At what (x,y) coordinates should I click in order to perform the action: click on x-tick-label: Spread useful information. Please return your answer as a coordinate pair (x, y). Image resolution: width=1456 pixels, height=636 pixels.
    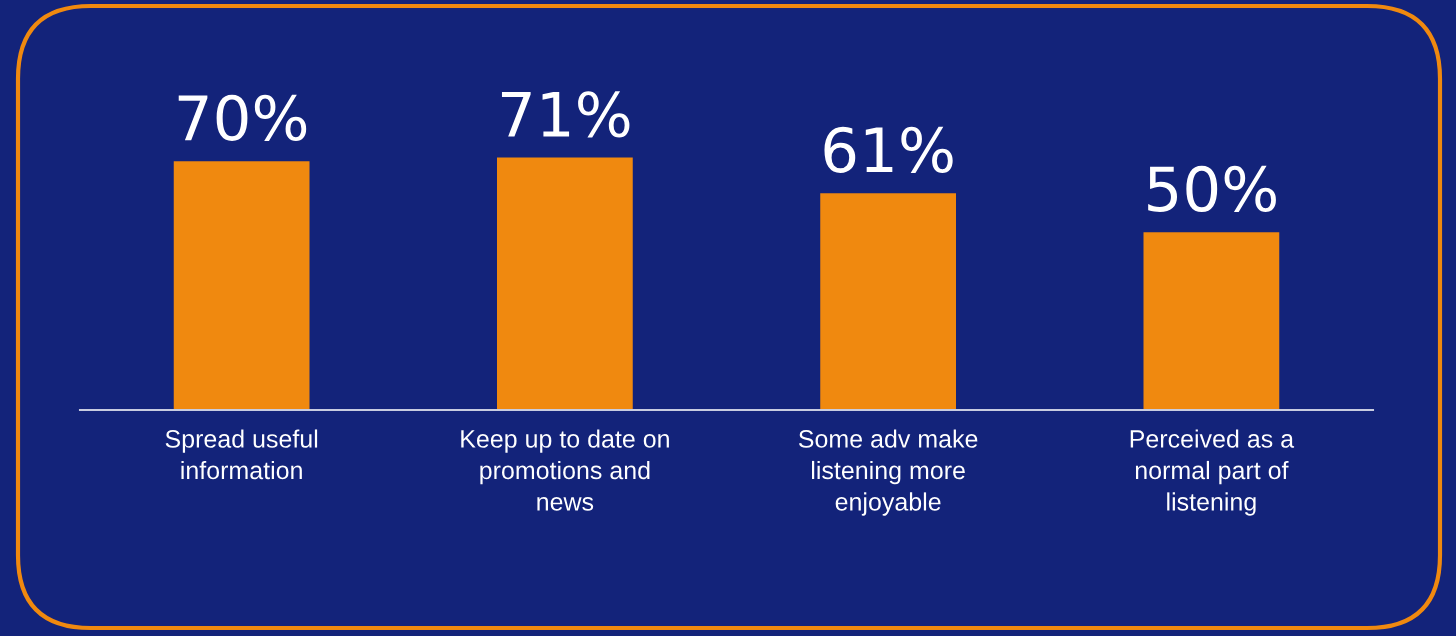
    Looking at the image, I should click on (241, 454).